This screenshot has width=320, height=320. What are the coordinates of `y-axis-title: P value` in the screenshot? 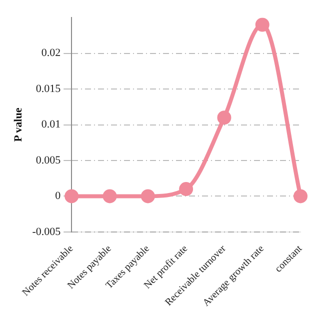 It's located at (18, 125).